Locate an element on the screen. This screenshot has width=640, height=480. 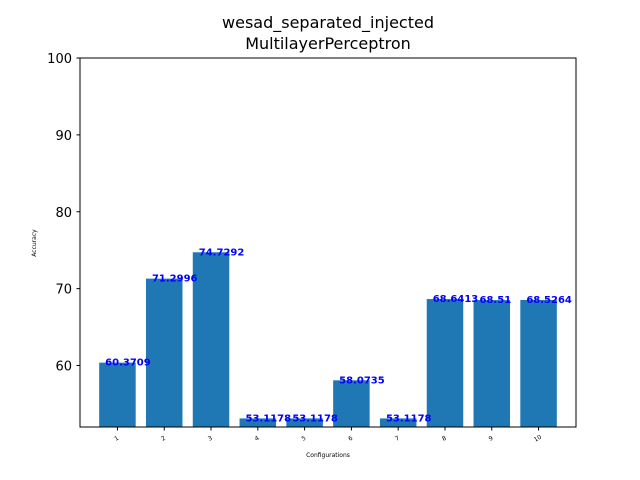
y-tick-label-100: 100 is located at coordinates (59, 59).